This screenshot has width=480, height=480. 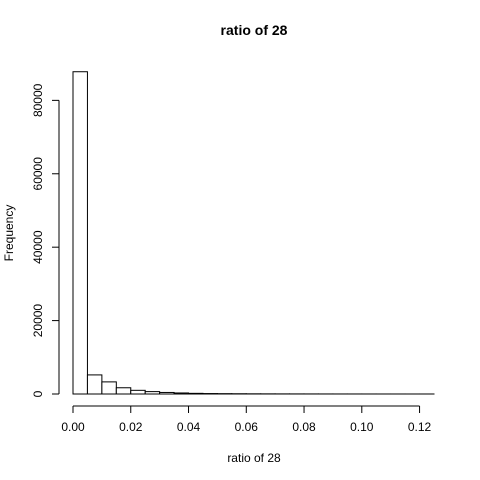 I want to click on x-tick-label: 0.08, so click(x=304, y=427).